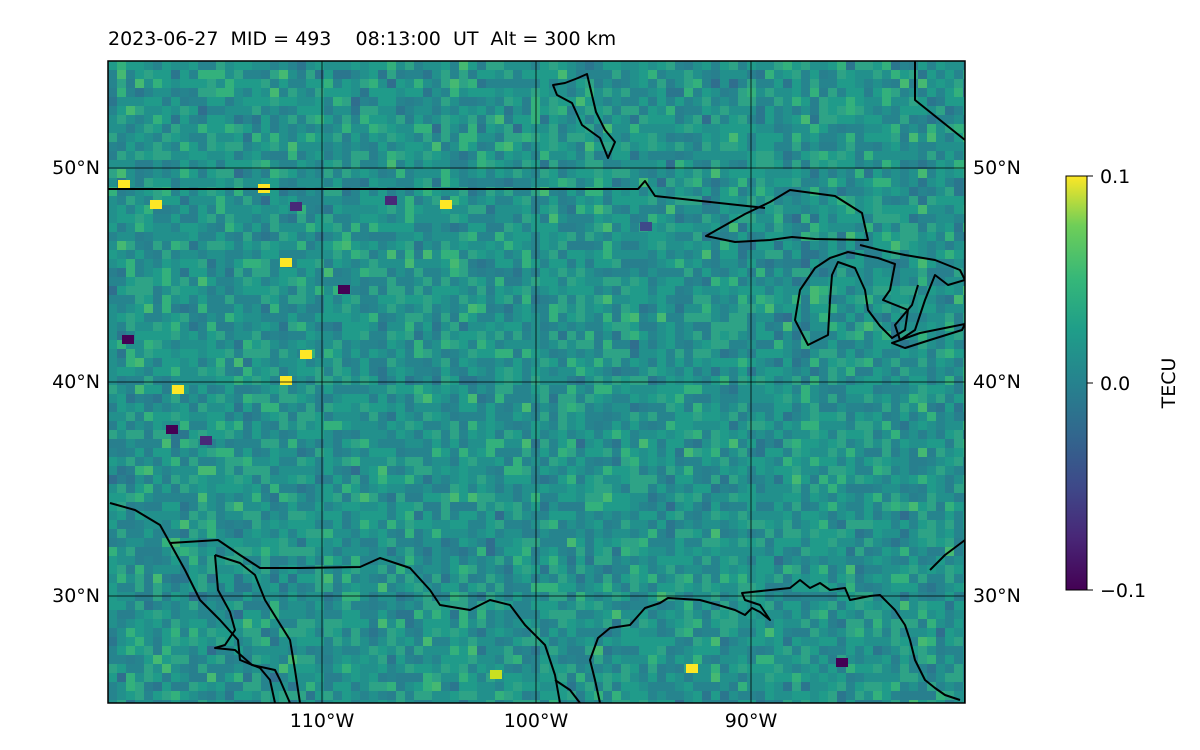 Image resolution: width=1200 pixels, height=750 pixels. Describe the element at coordinates (76, 168) in the screenshot. I see `lat-label-50-left: 50°N` at that location.